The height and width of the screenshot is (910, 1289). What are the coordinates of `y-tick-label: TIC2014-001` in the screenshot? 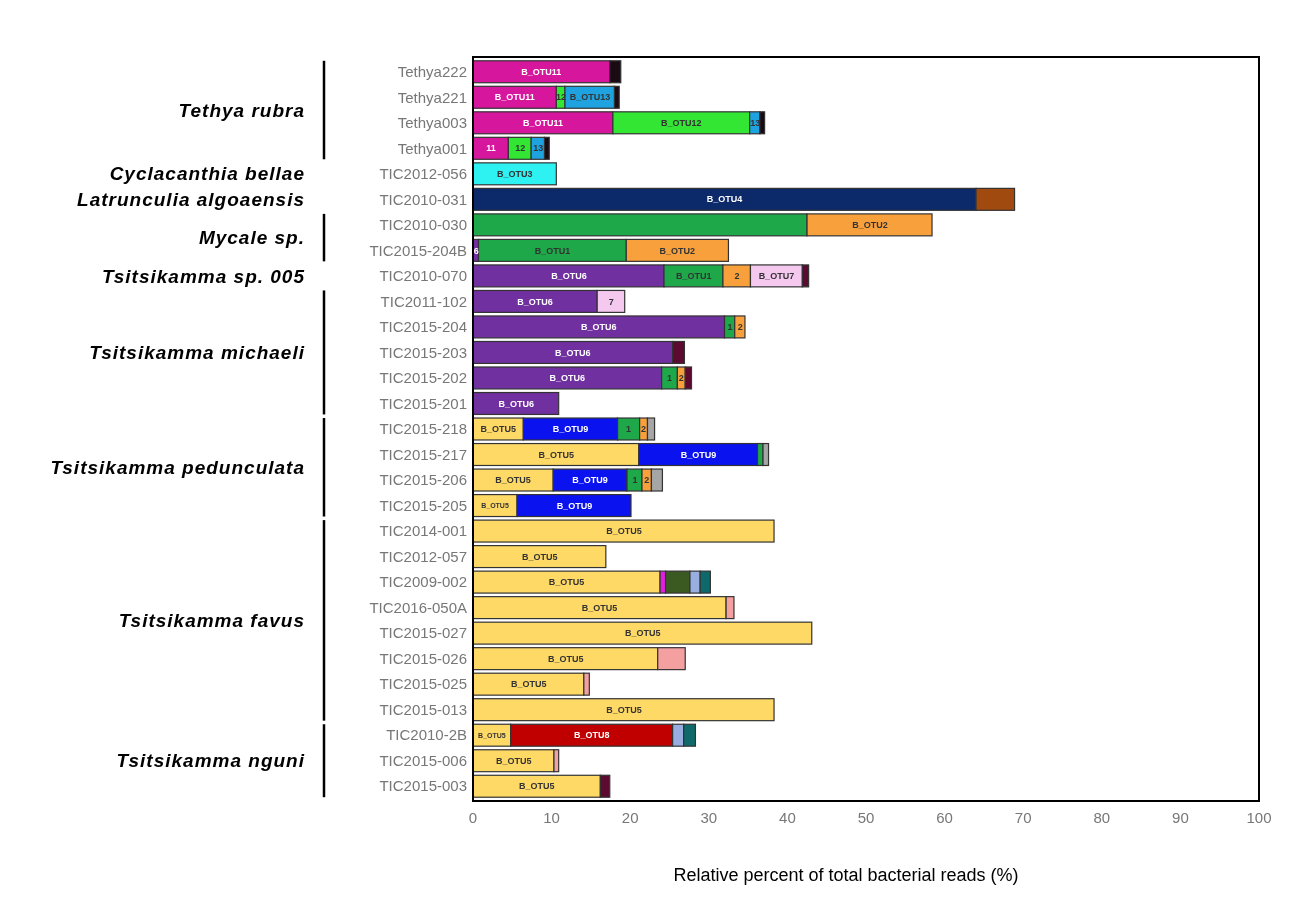 It's located at (423, 531).